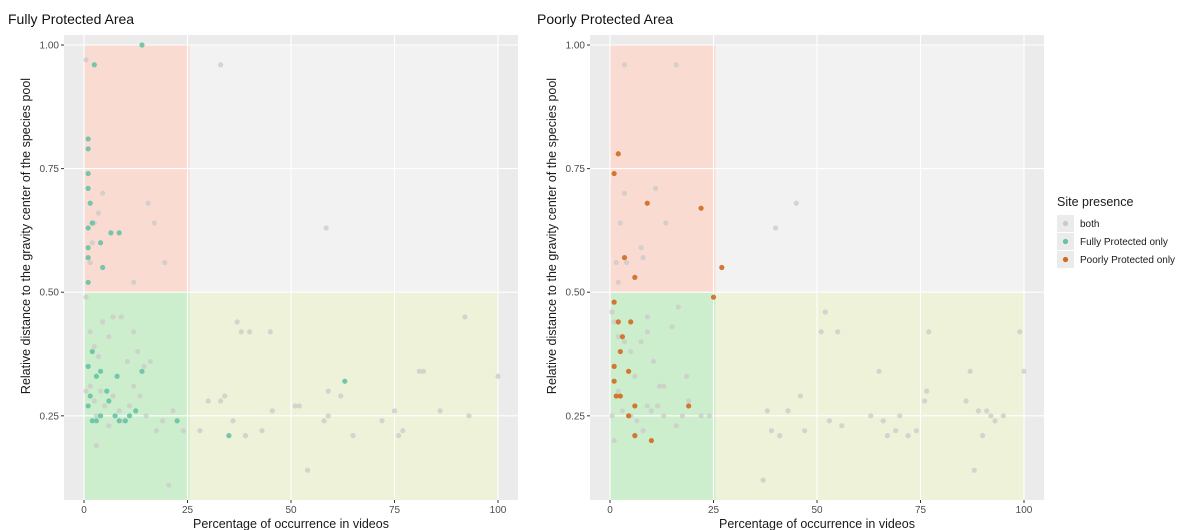  What do you see at coordinates (1124, 242) in the screenshot?
I see `legend-label-fully-only: Fully Protected only` at bounding box center [1124, 242].